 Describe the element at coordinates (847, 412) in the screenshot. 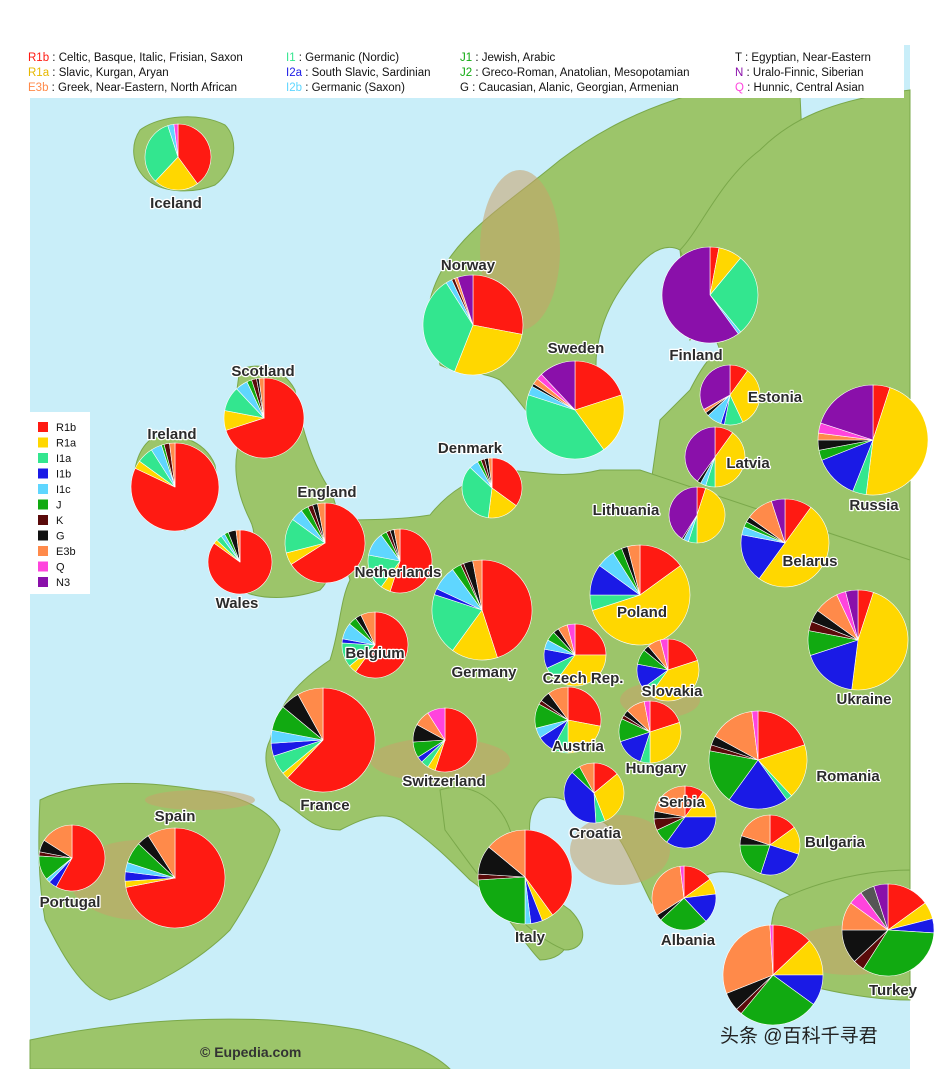

I see `pie-slice-russia-n3` at that location.